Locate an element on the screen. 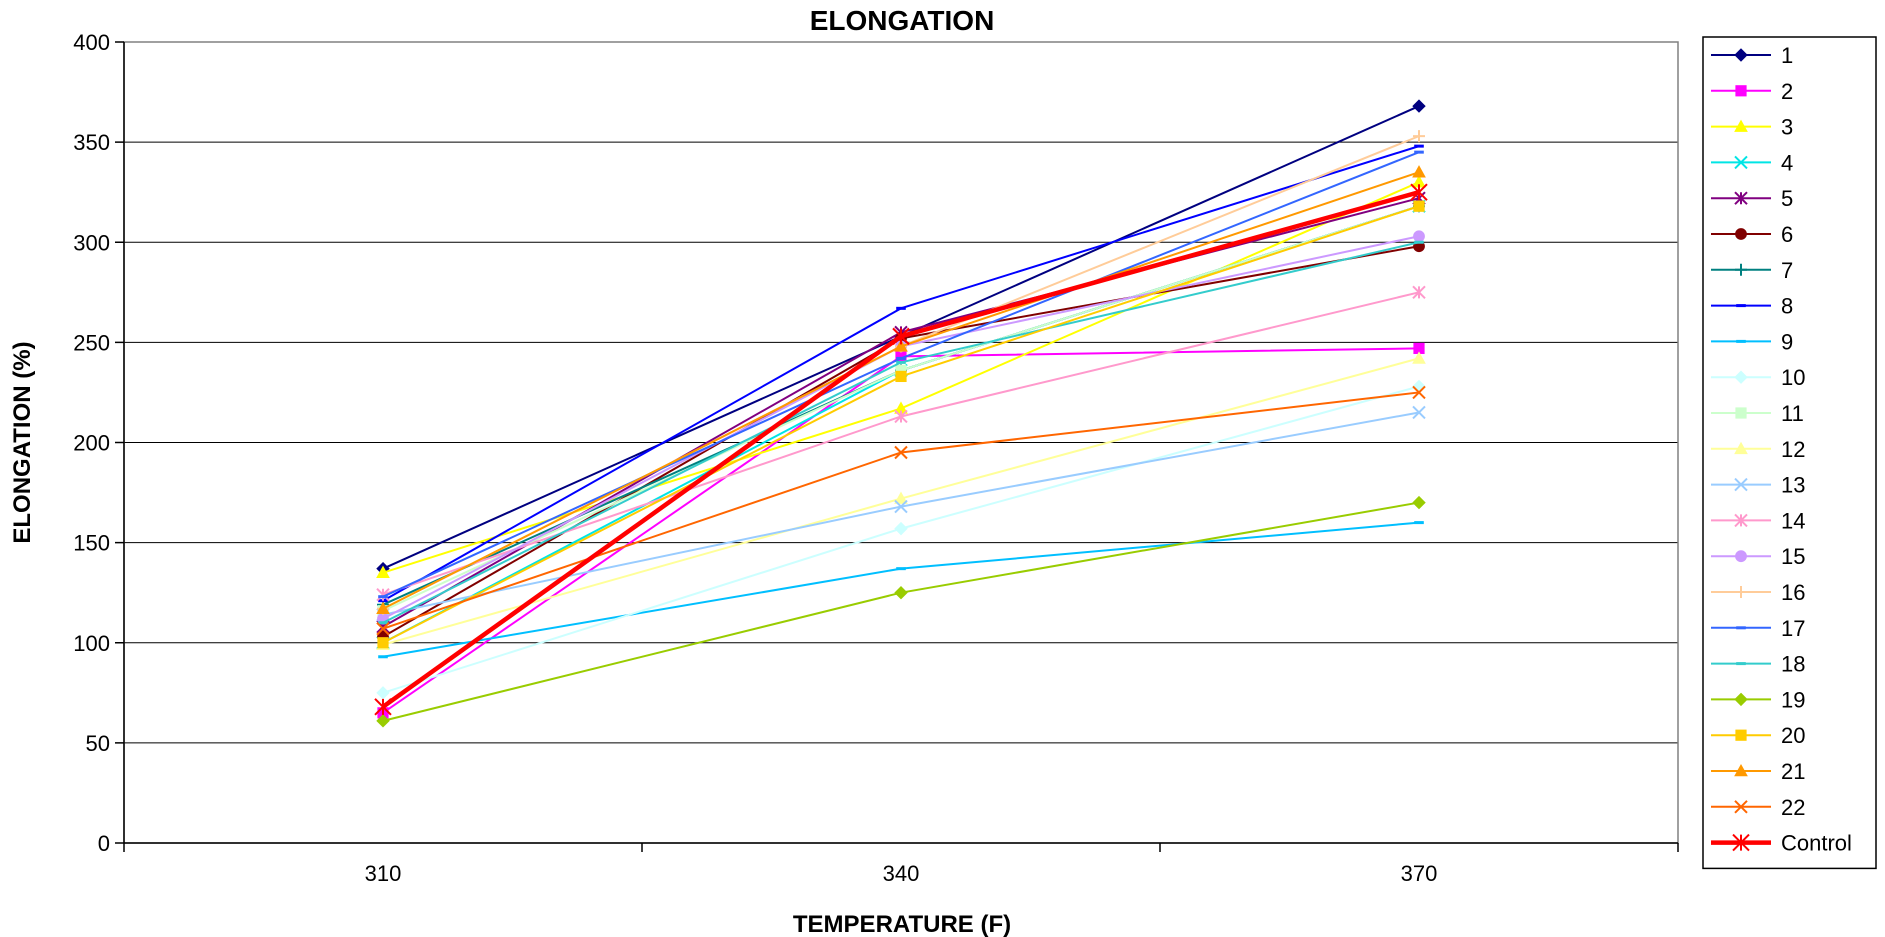  legend-label: Control is located at coordinates (1816, 843).